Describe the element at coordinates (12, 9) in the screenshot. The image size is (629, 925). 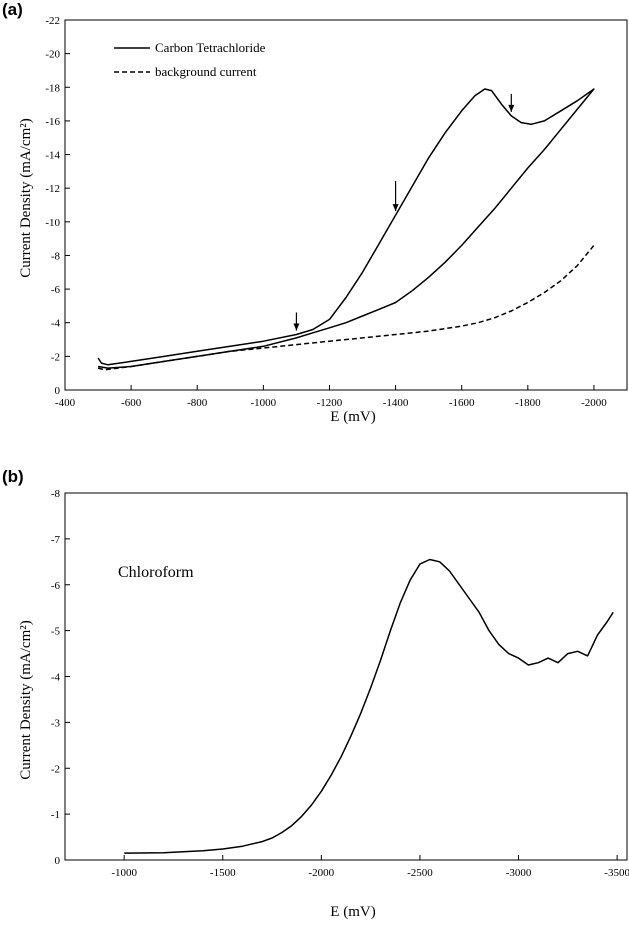
I see `panel-label-a: (a)` at that location.